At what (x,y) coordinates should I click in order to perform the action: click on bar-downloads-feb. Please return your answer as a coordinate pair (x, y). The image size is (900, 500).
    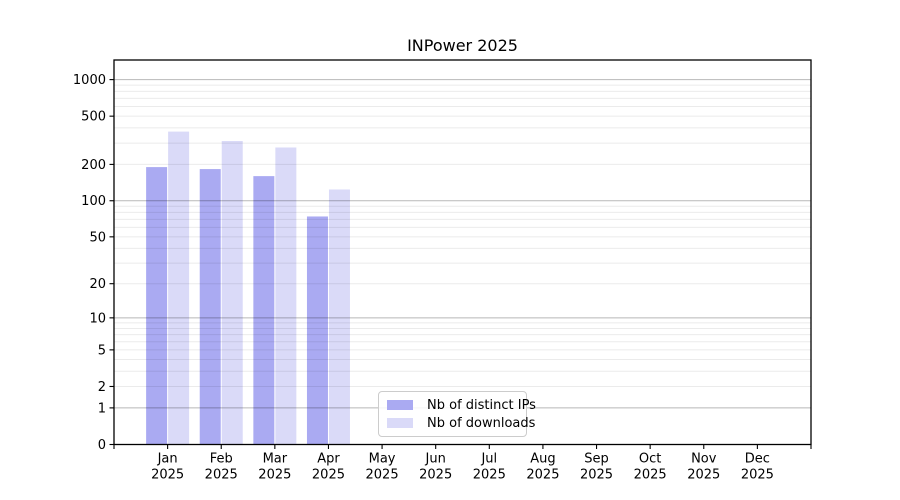
    Looking at the image, I should click on (232, 293).